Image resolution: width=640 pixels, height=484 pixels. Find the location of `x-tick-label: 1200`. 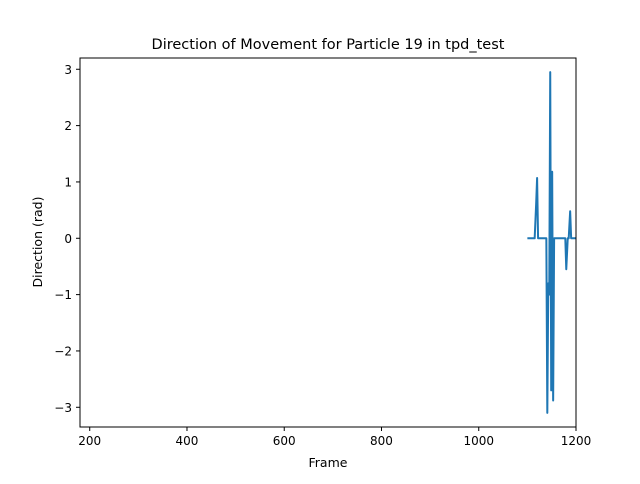

x-tick-label: 1200 is located at coordinates (576, 441).